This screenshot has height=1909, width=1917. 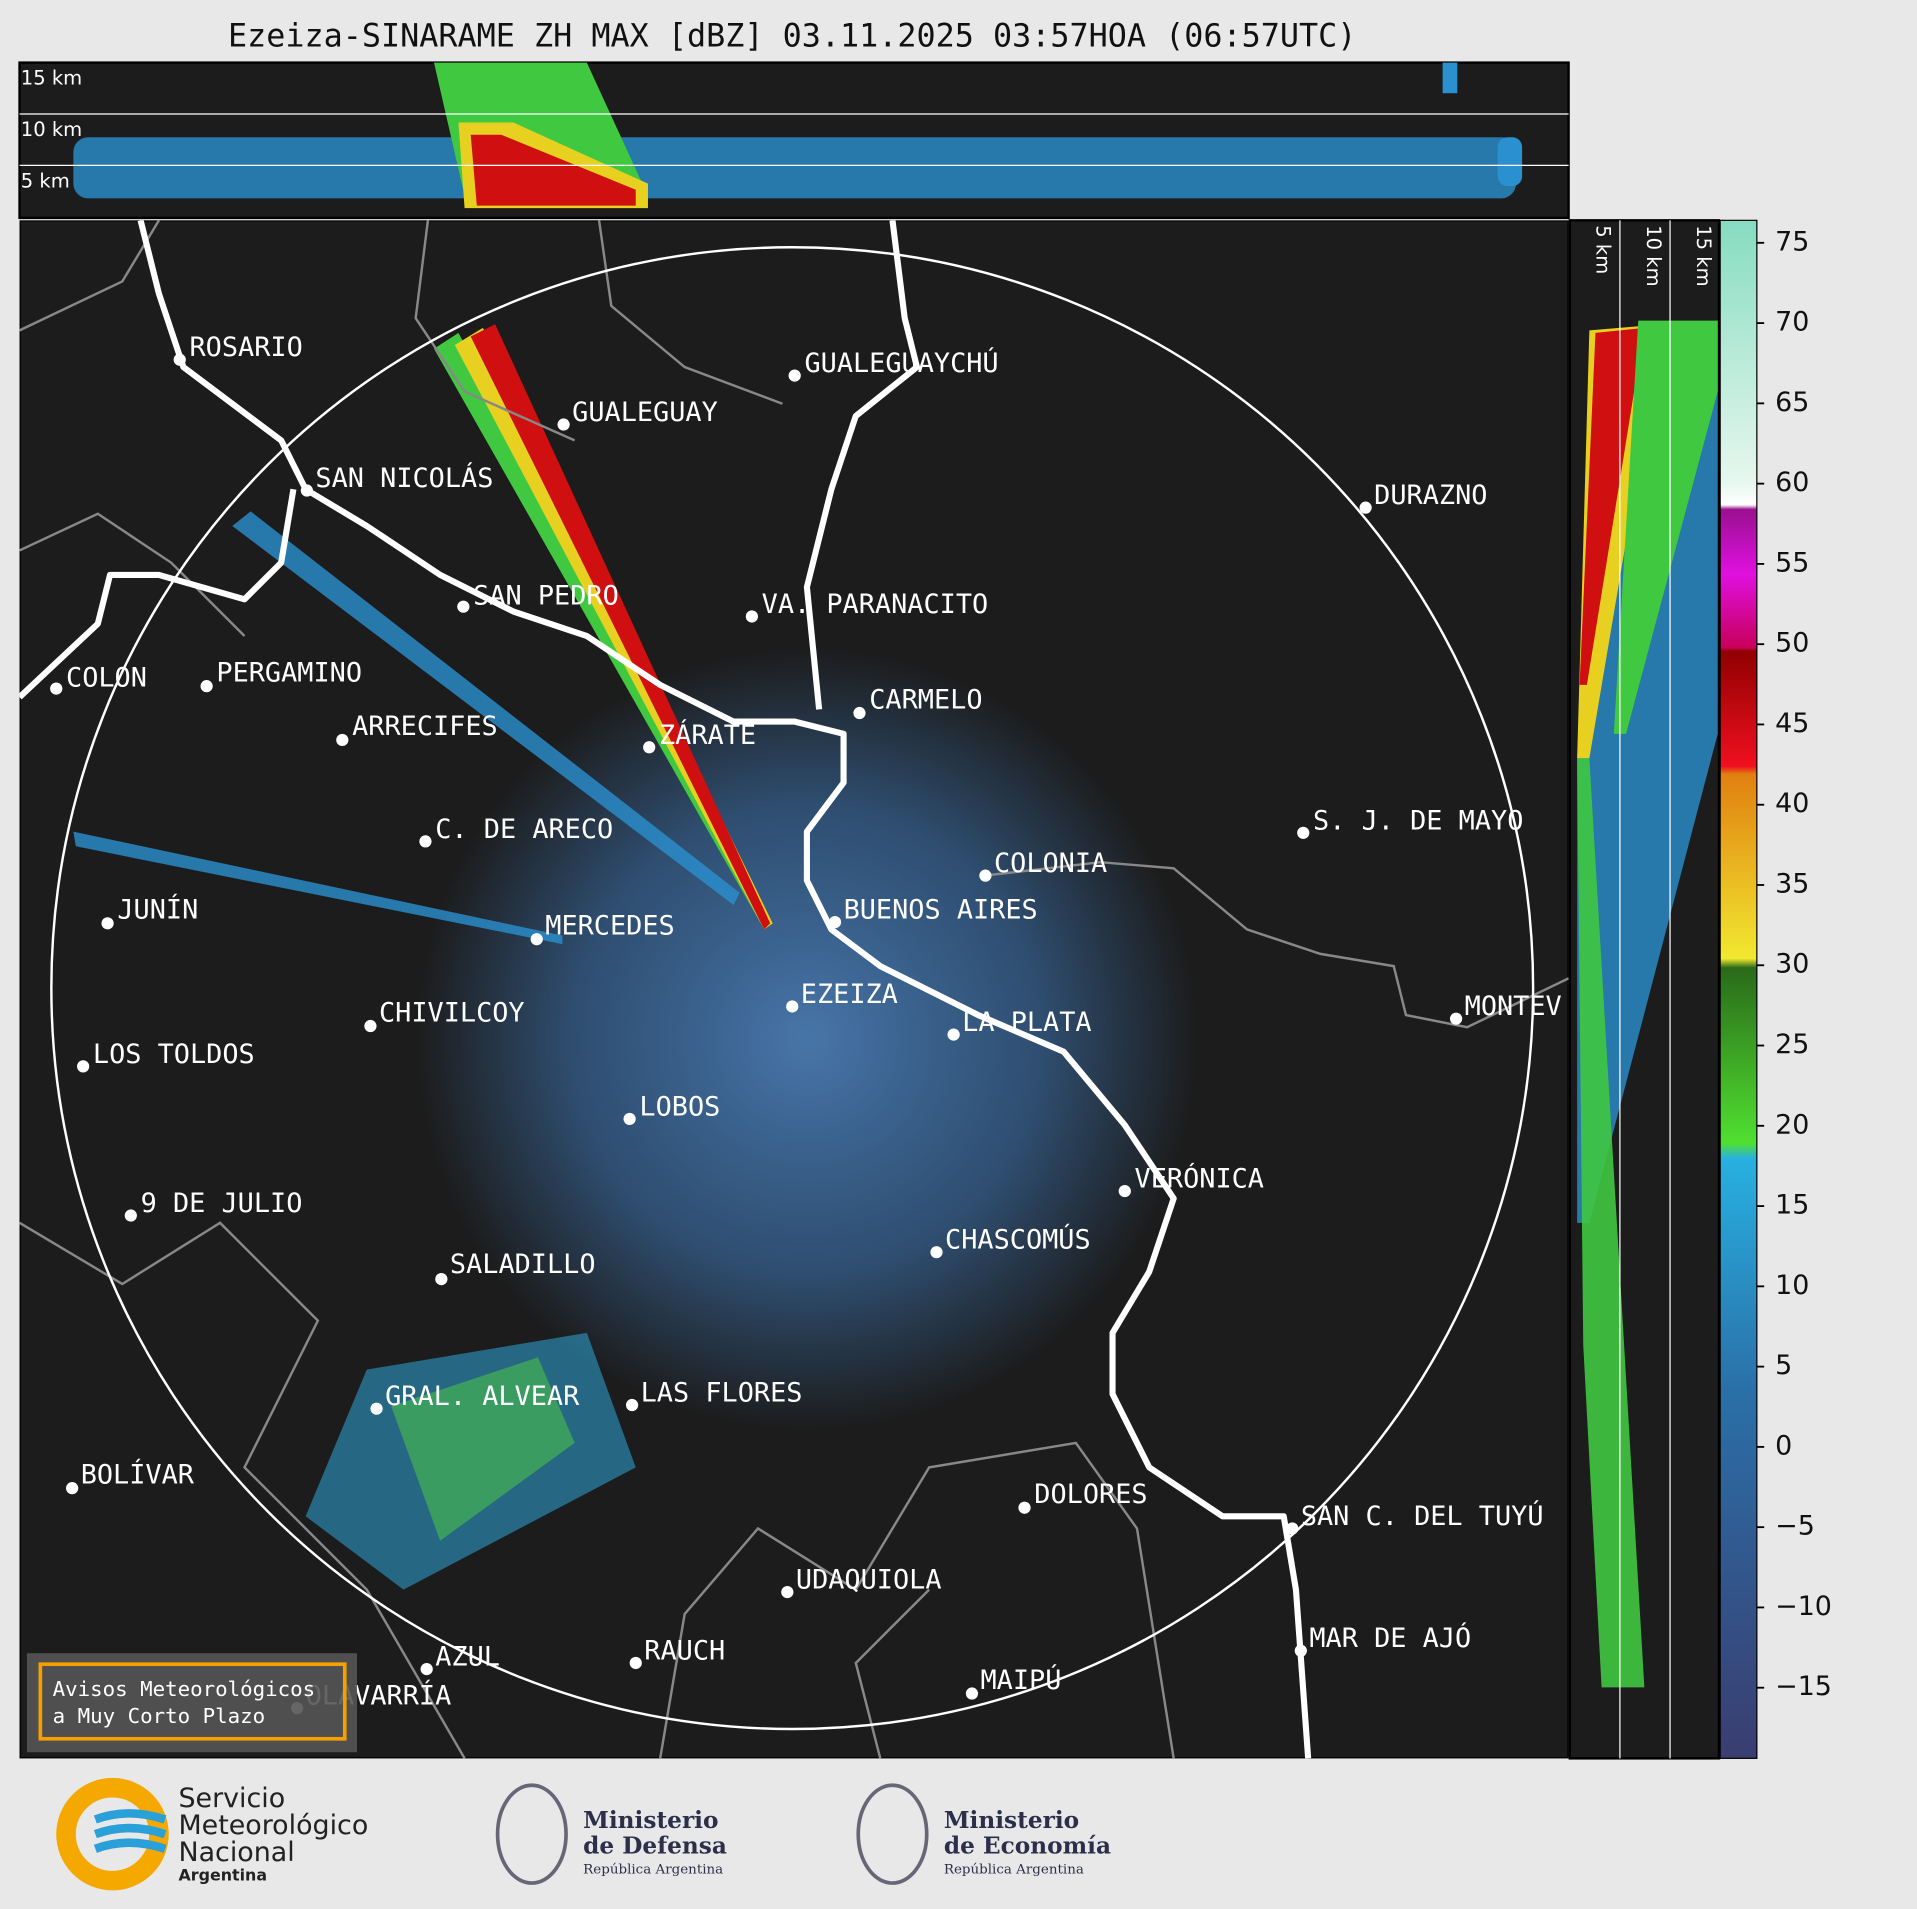 What do you see at coordinates (1783, 1445) in the screenshot?
I see `colorbar-tick-label: 0` at bounding box center [1783, 1445].